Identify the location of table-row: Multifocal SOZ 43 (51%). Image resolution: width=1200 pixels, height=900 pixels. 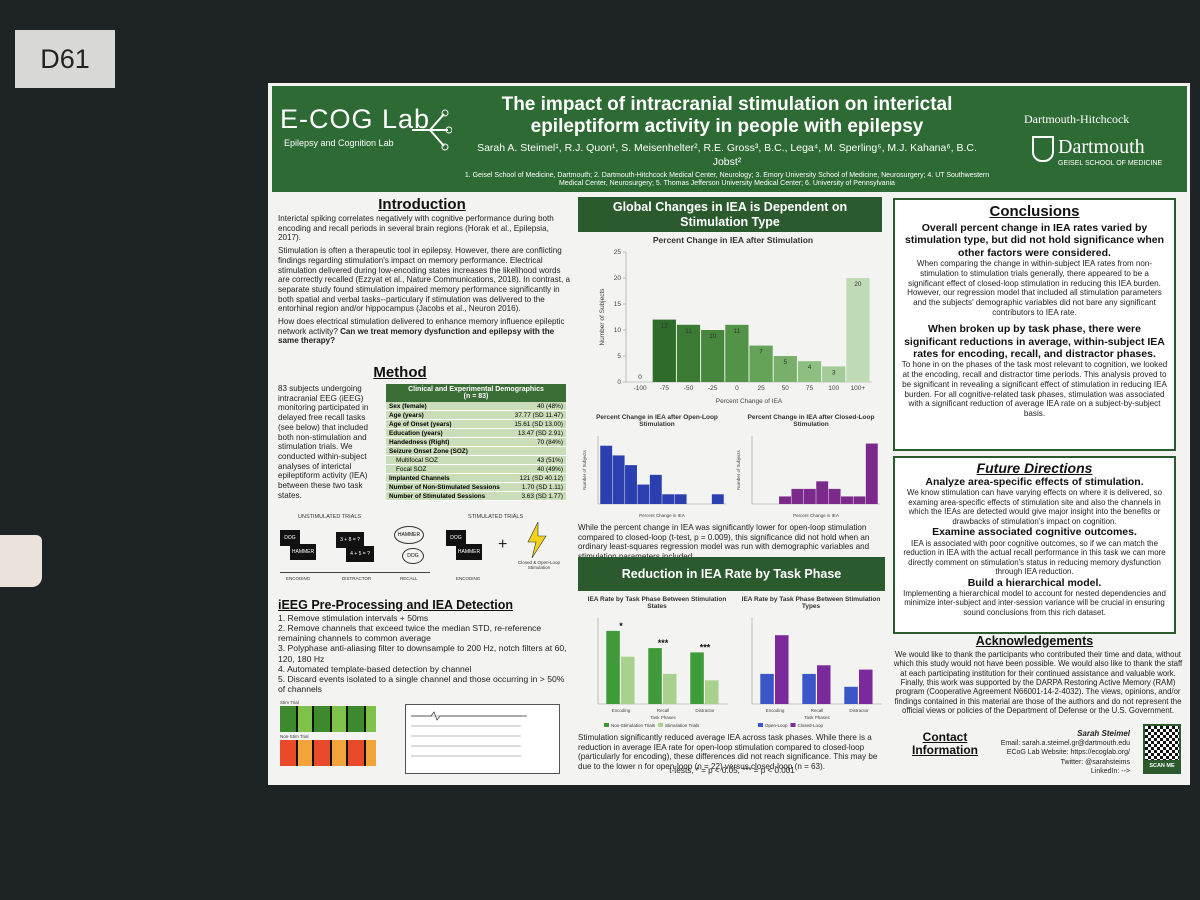
(476, 460).